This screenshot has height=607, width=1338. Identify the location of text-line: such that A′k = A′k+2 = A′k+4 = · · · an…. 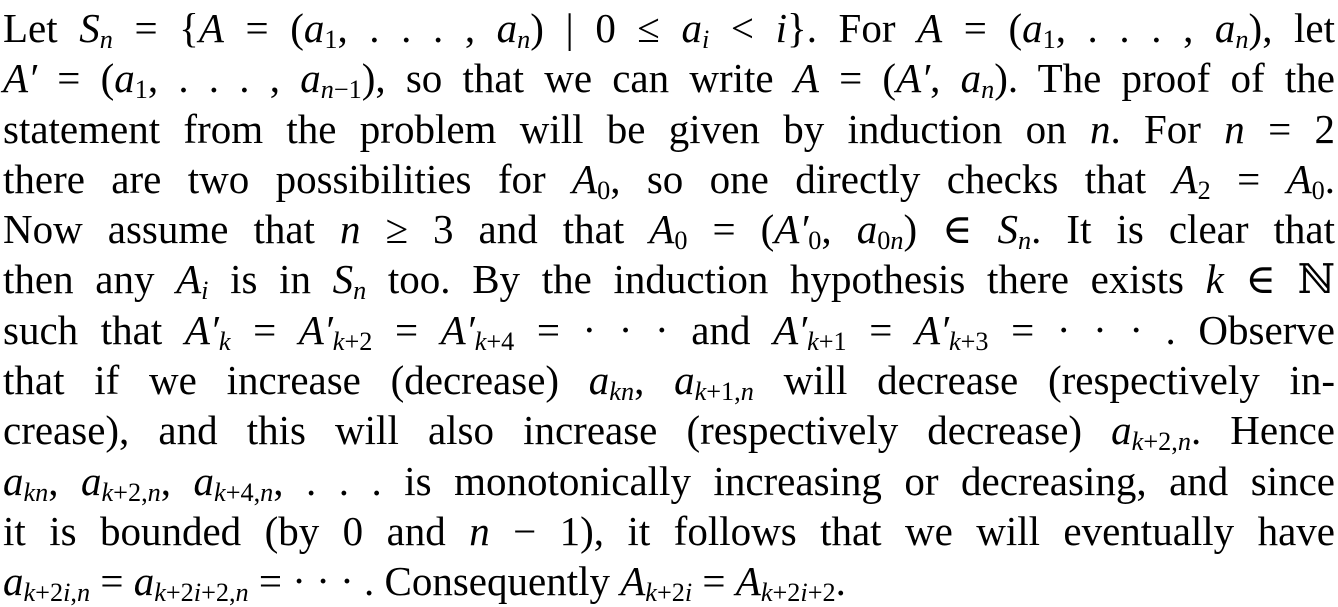
(669, 330).